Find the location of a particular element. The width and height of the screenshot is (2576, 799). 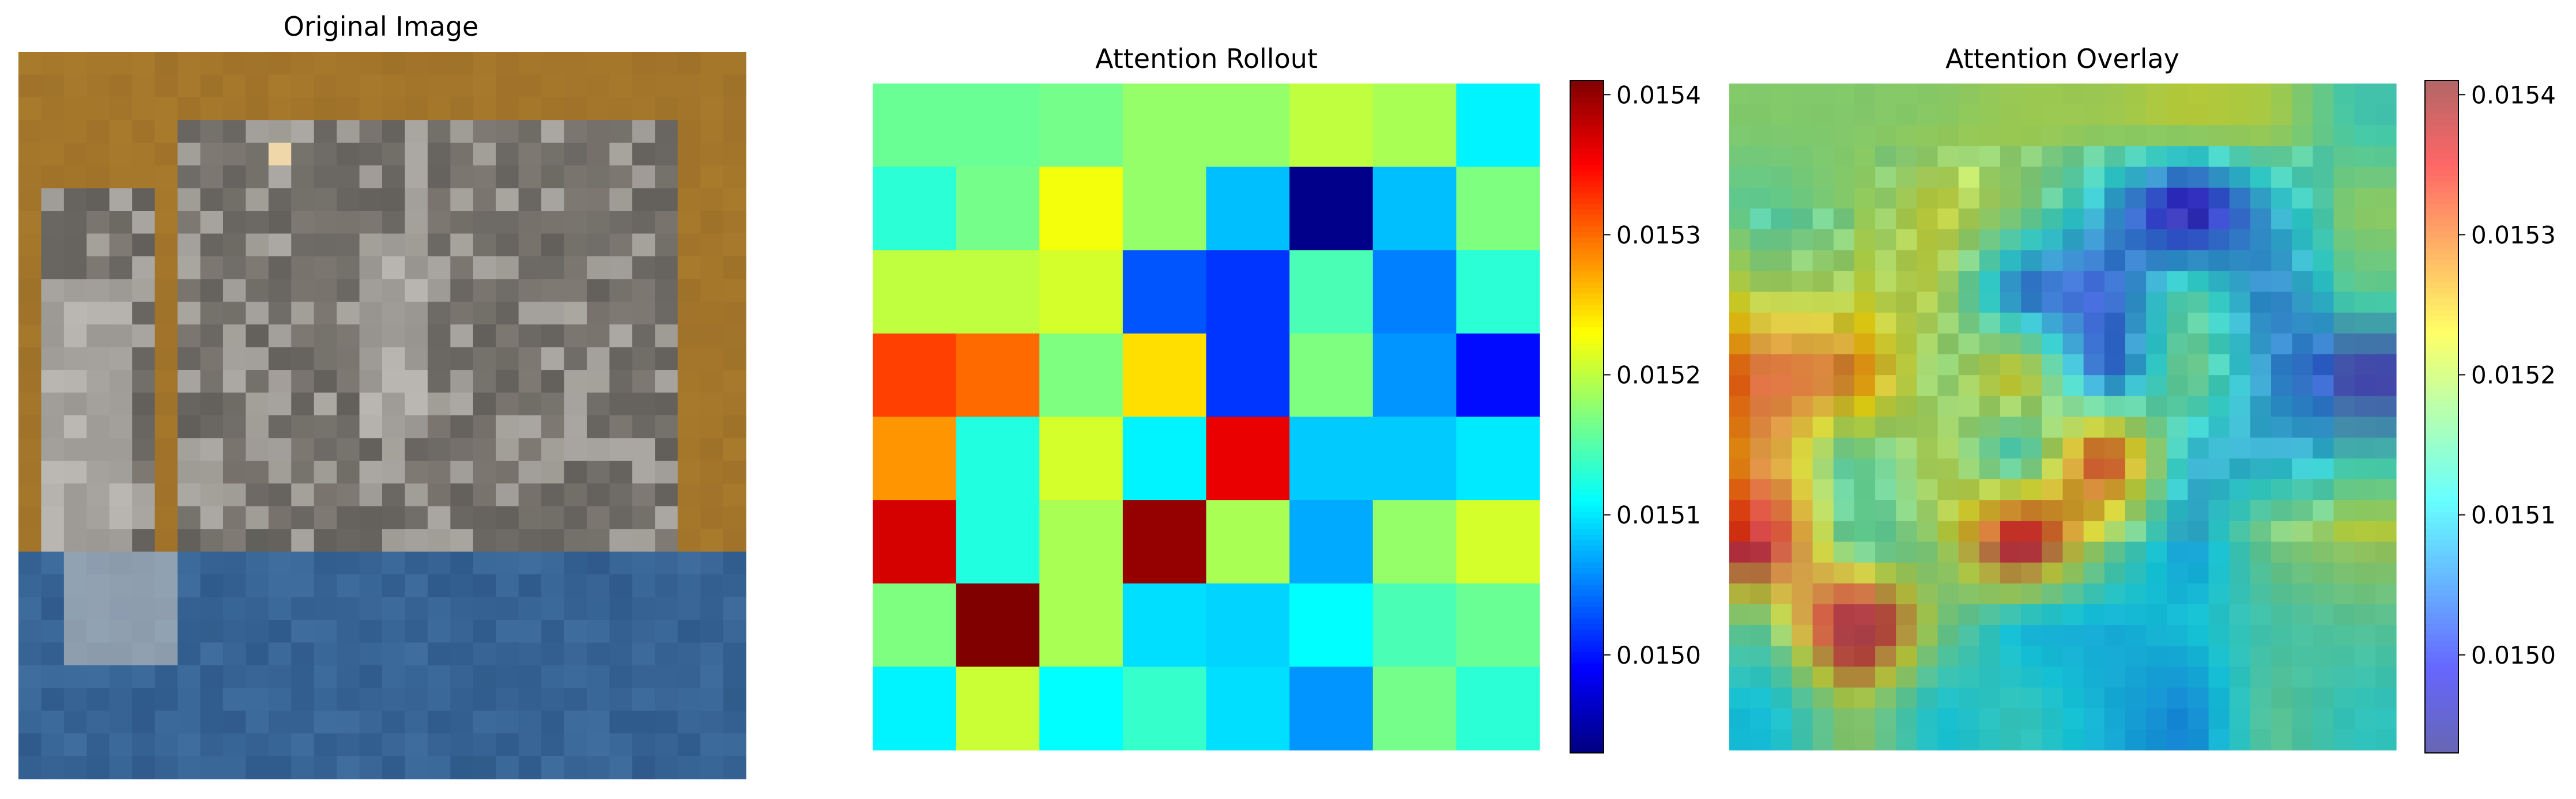

colorbar-tick-label: 0.0153 is located at coordinates (2513, 235).